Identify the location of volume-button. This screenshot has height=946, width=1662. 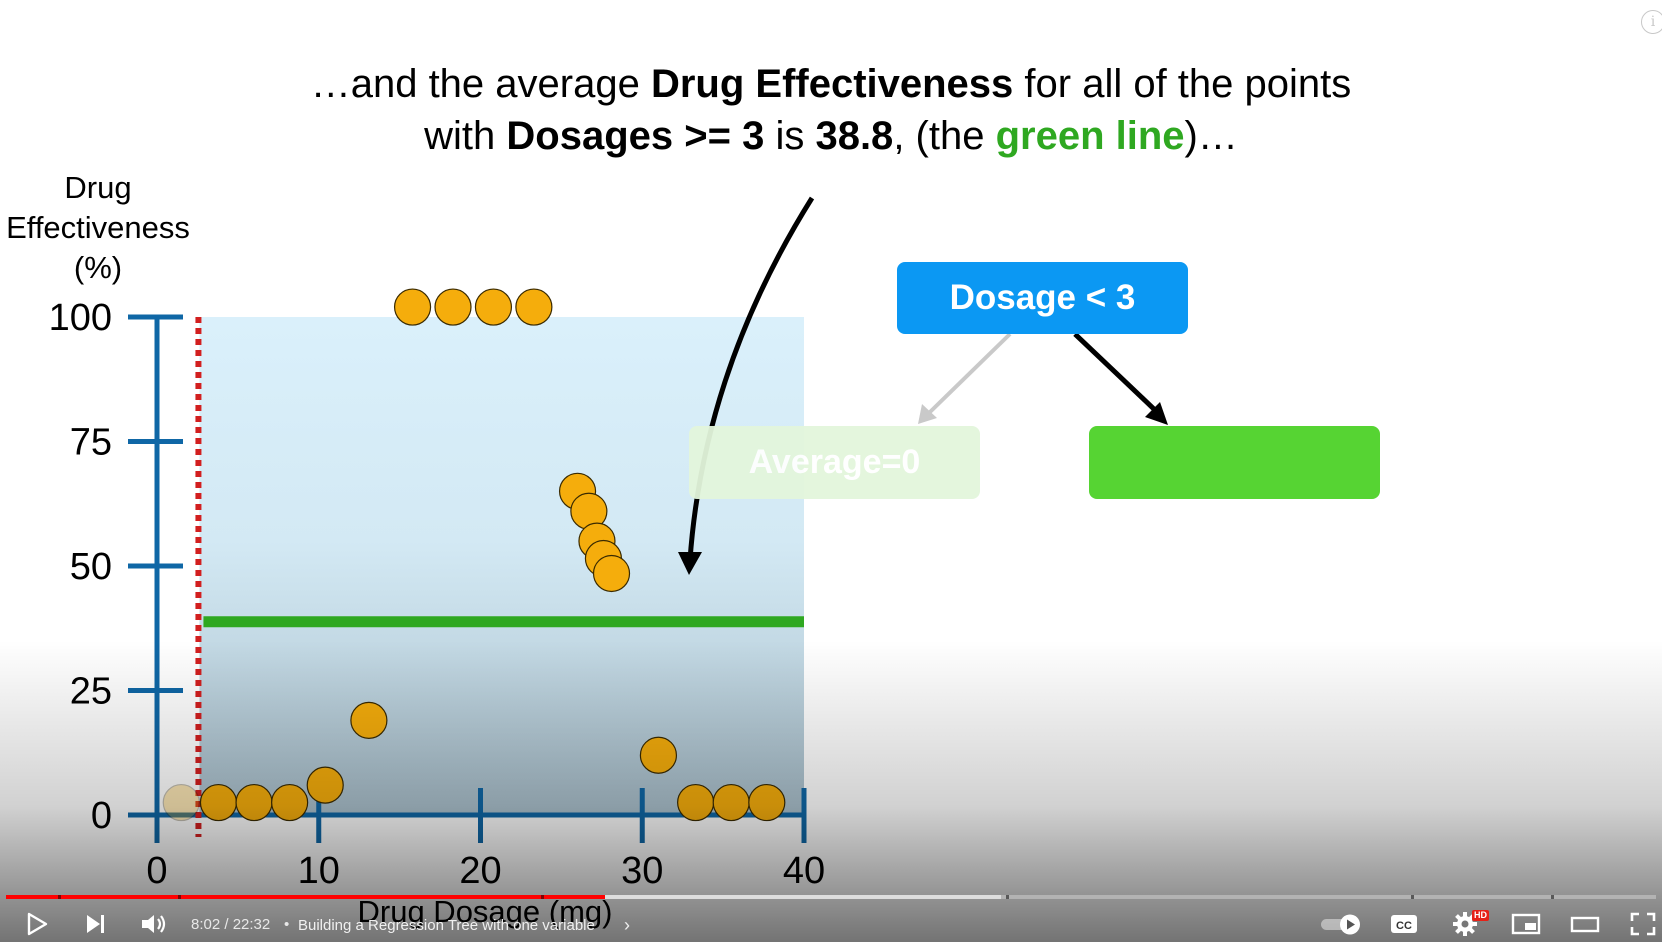
(154, 924).